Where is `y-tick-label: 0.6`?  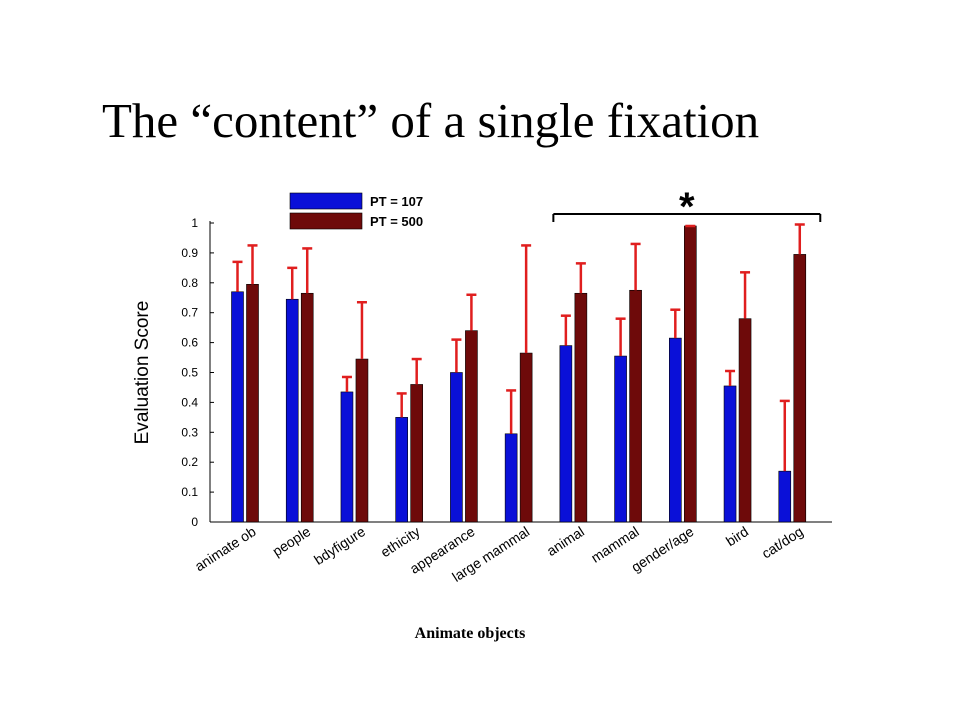
y-tick-label: 0.6 is located at coordinates (189, 343).